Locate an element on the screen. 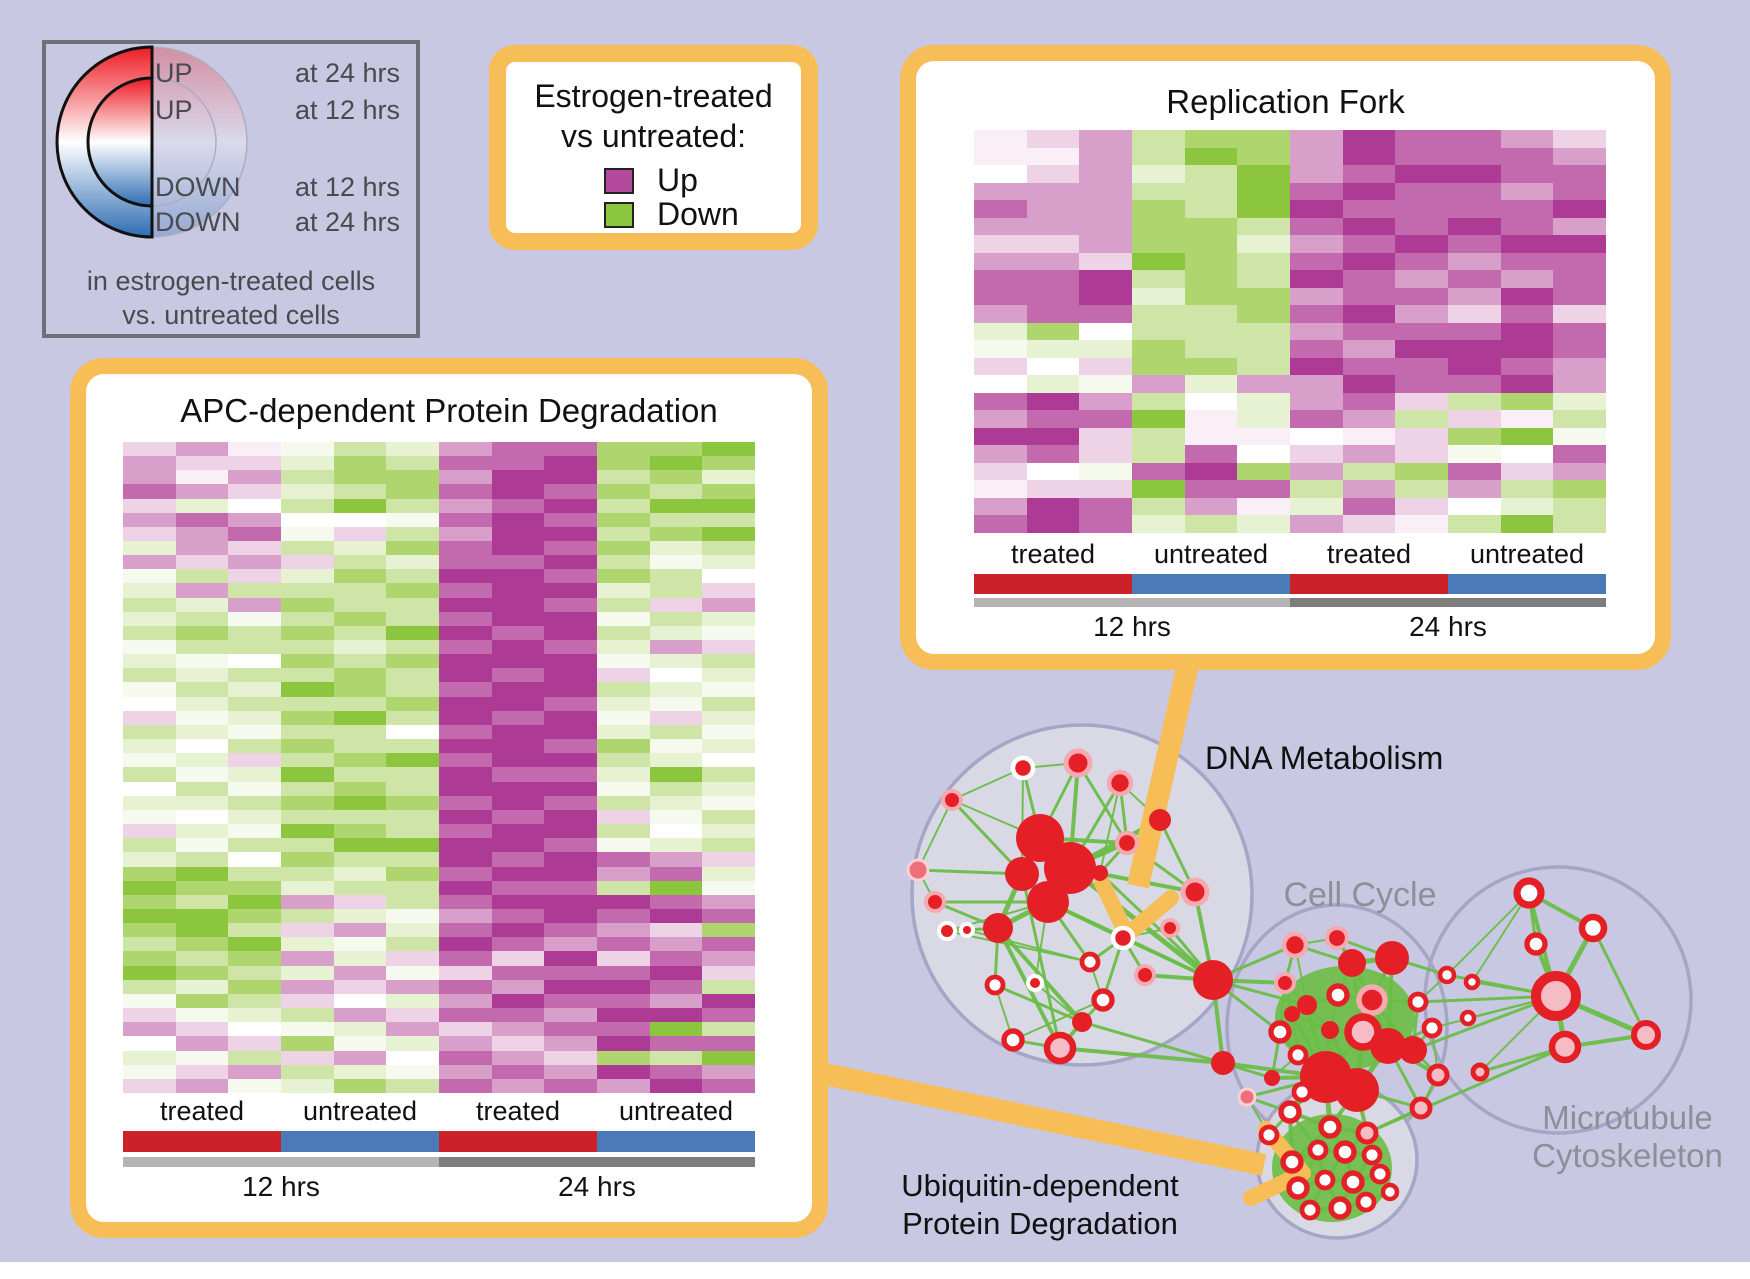 This screenshot has width=1750, height=1279. rf-24hrs-label: 24 hrs is located at coordinates (1448, 626).